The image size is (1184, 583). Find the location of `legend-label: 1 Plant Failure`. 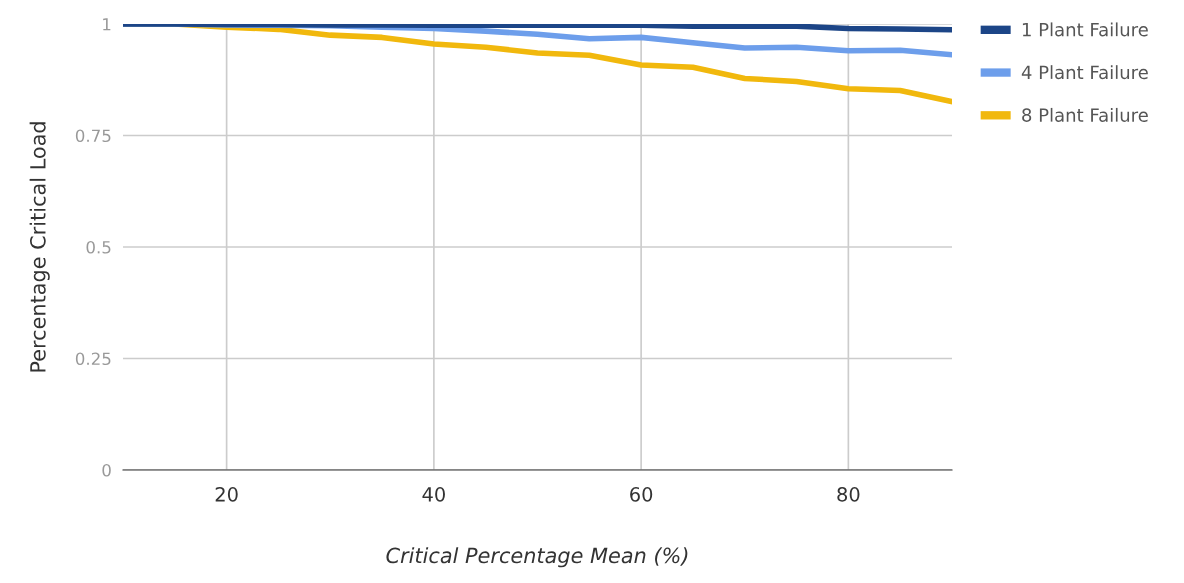

legend-label: 1 Plant Failure is located at coordinates (1085, 29).